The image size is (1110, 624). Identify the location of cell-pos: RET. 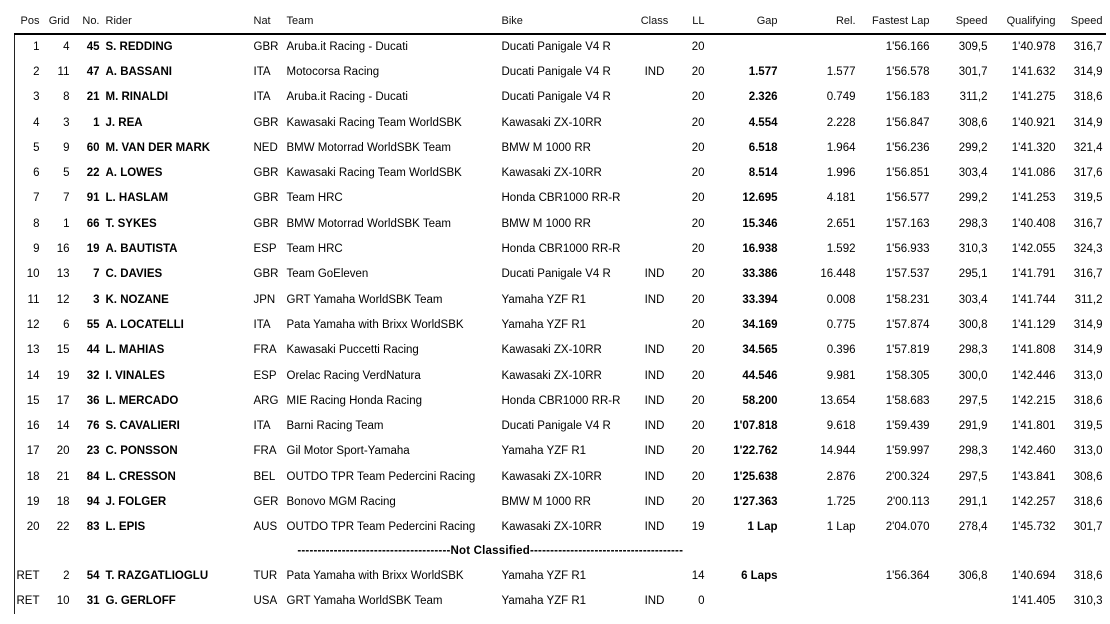
(28, 575).